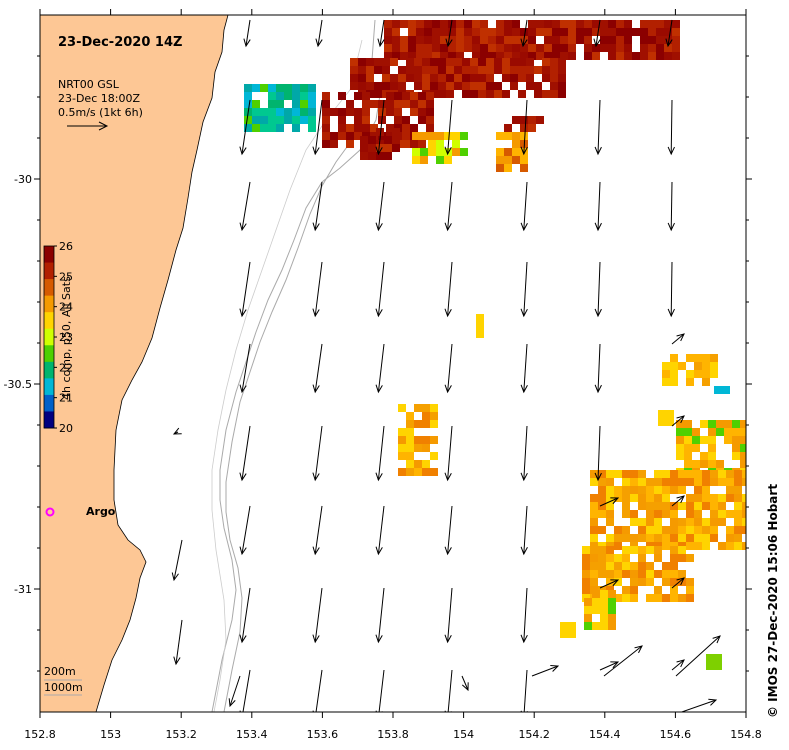  What do you see at coordinates (18, 384) in the screenshot?
I see `y-tick-label: -30.5` at bounding box center [18, 384].